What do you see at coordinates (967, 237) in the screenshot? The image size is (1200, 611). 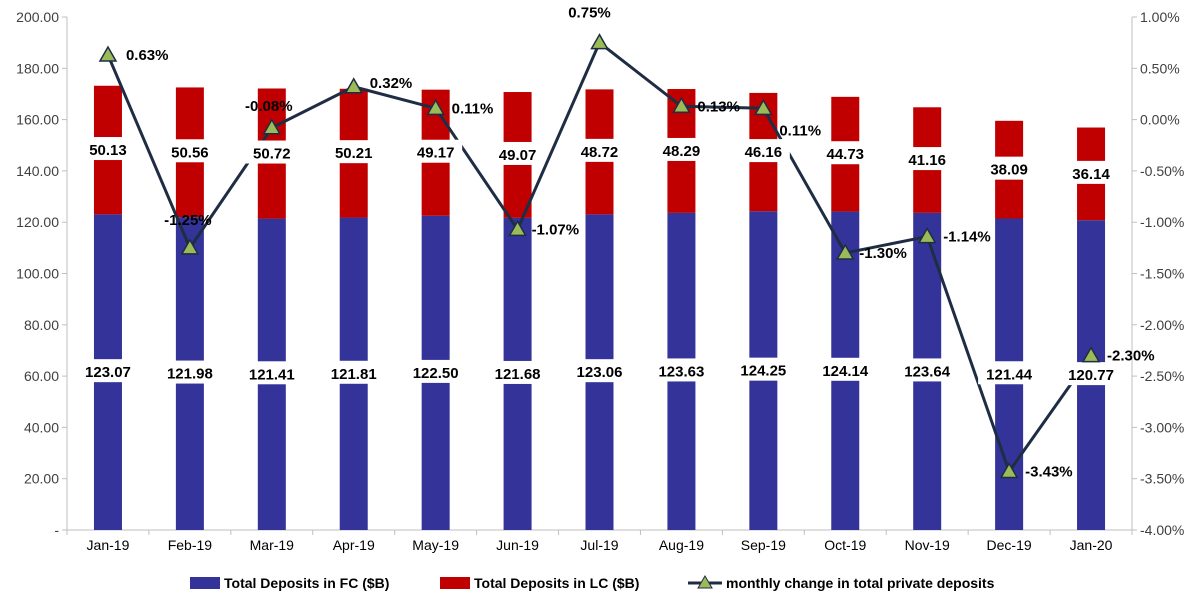 I see `data-label-change: -1.14%` at bounding box center [967, 237].